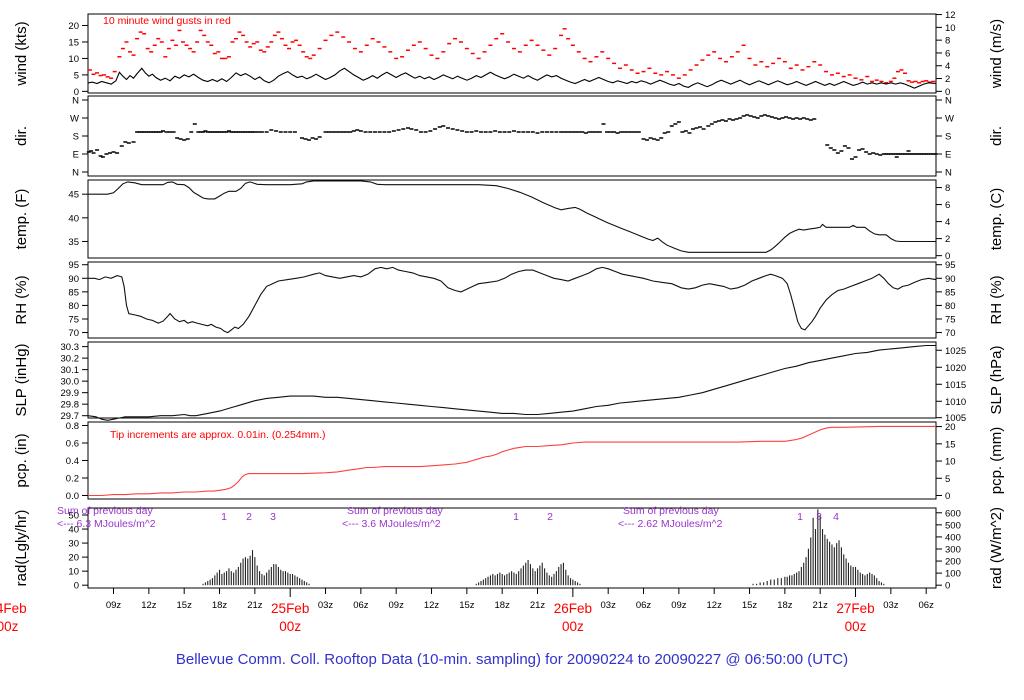 This screenshot has width=1024, height=700. Describe the element at coordinates (953, 525) in the screenshot. I see `tick-label: 500` at that location.